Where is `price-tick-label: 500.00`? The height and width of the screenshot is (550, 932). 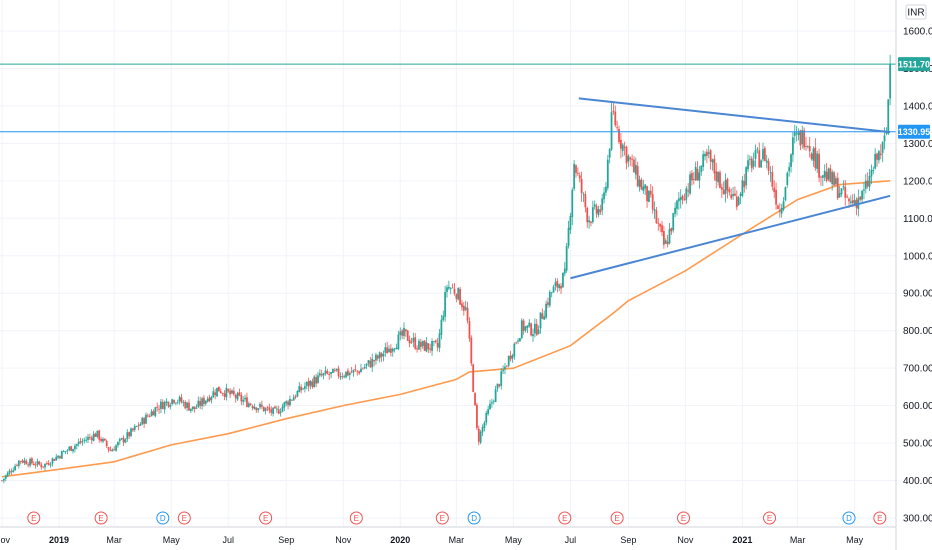
price-tick-label: 500.00 is located at coordinates (917, 444).